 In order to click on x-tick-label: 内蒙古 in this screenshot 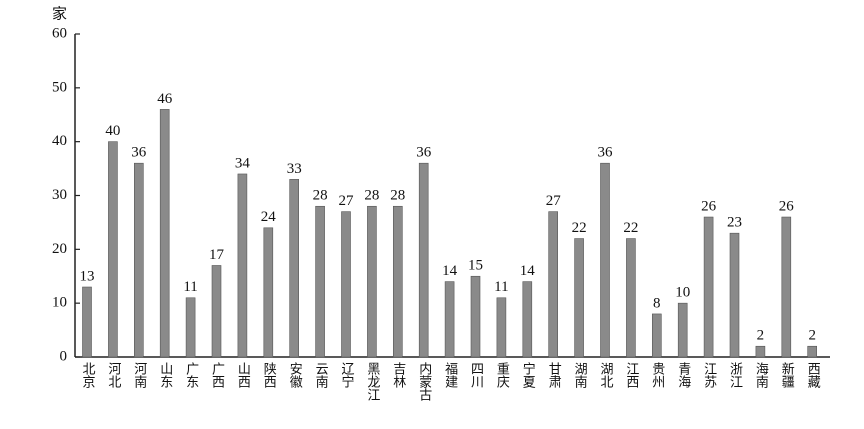, I will do `click(424, 381)`.